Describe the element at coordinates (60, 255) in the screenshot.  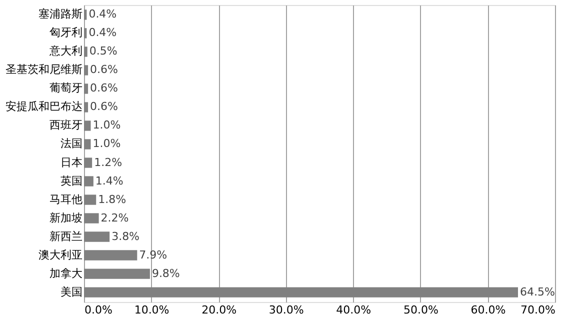
I see `y-tick-label: 澳大利亚` at that location.